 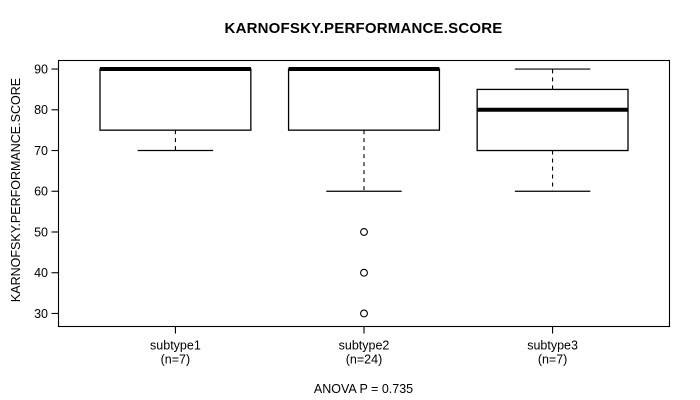 What do you see at coordinates (175, 346) in the screenshot?
I see `category-label: subtype1` at bounding box center [175, 346].